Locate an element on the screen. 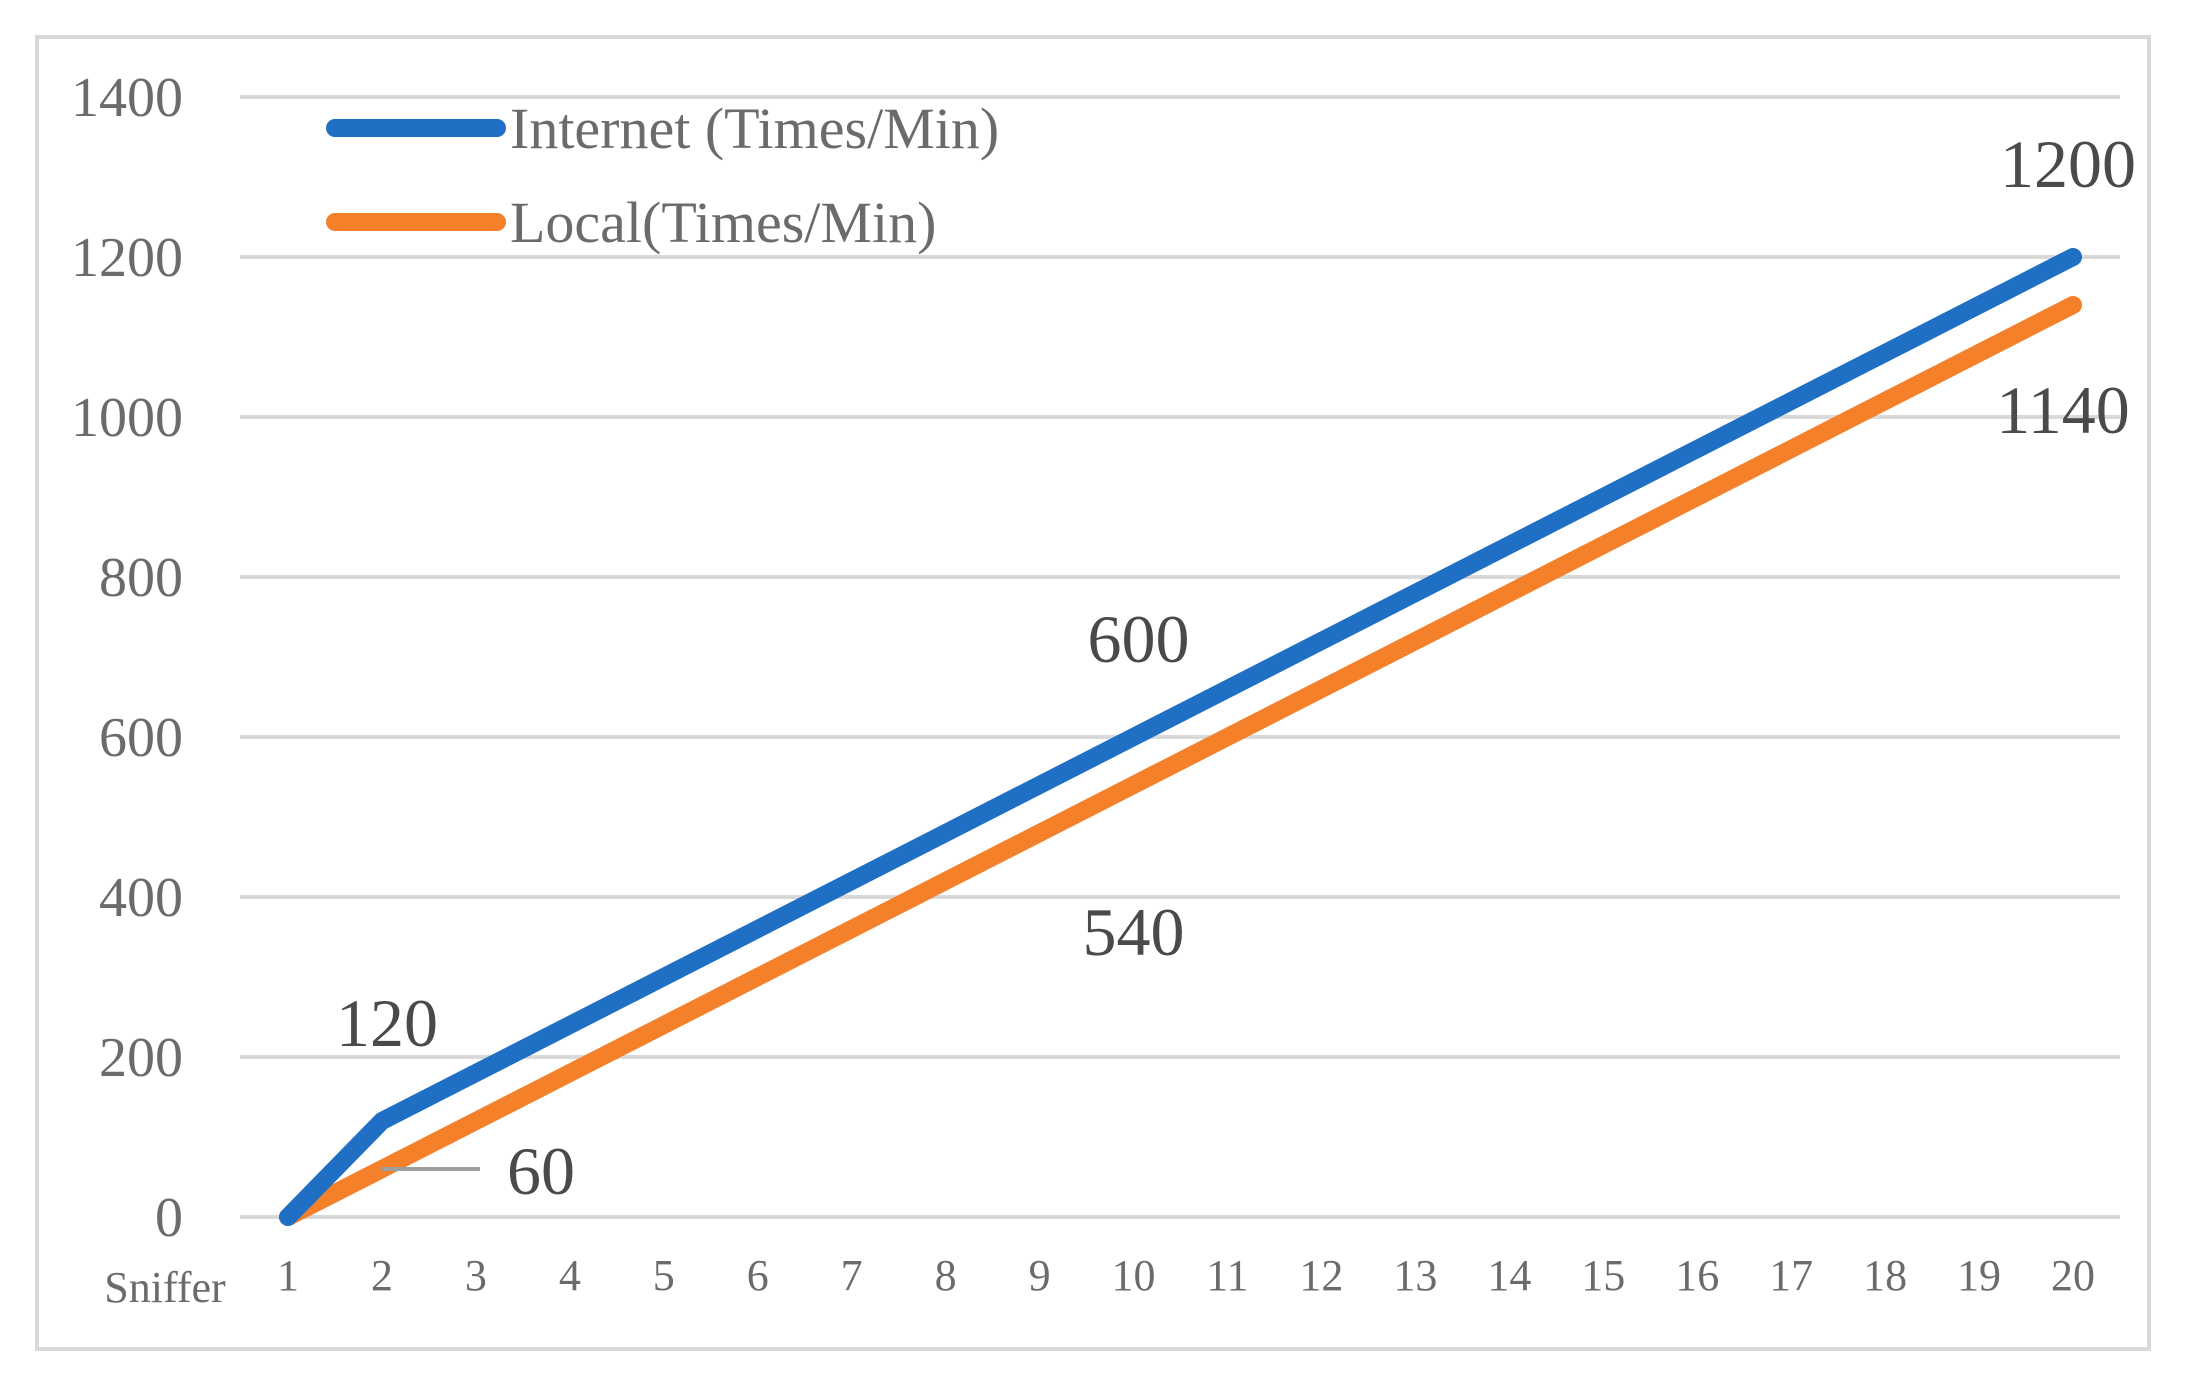 The width and height of the screenshot is (2186, 1391). x-tick-label: 16 is located at coordinates (1697, 1275).